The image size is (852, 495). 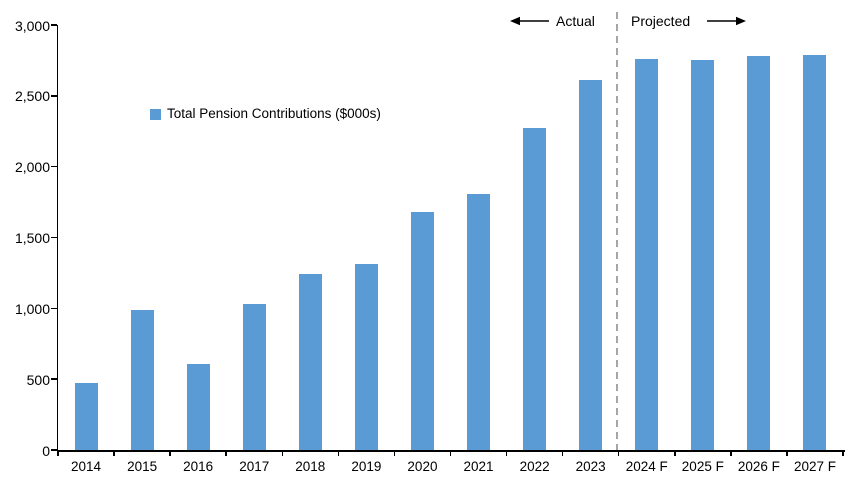 What do you see at coordinates (198, 406) in the screenshot?
I see `bar-2016` at bounding box center [198, 406].